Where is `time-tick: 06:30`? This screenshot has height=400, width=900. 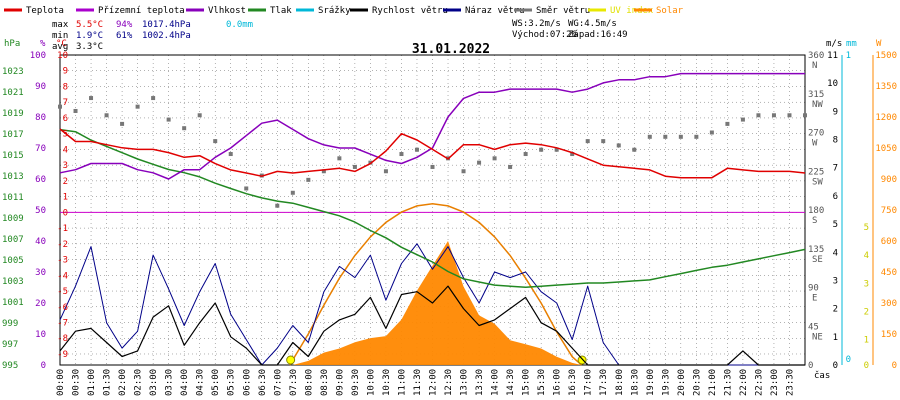
time-tick: 06:30 is located at coordinates (263, 382).